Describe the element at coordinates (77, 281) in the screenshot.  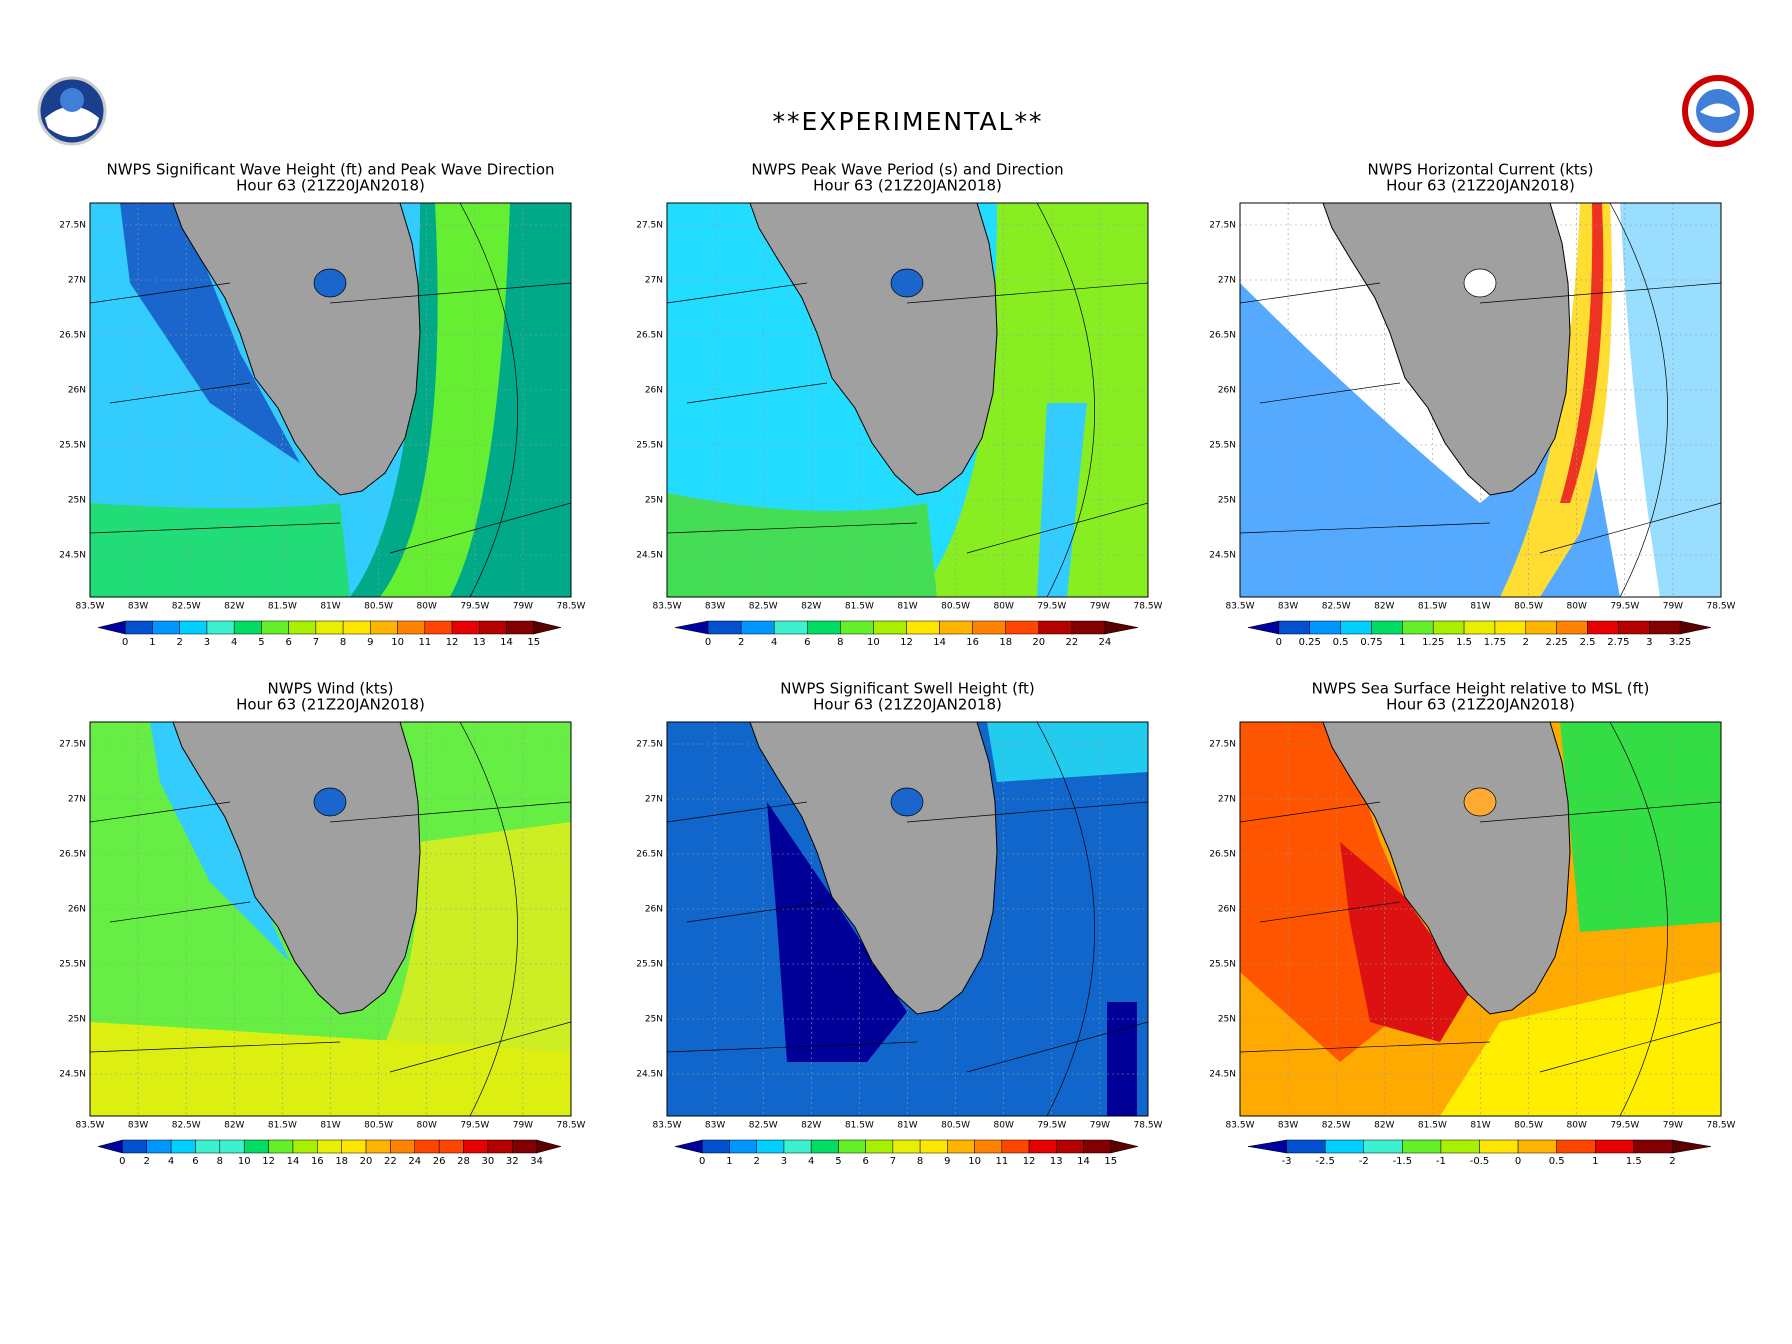
I see `lat-label: 27N` at that location.